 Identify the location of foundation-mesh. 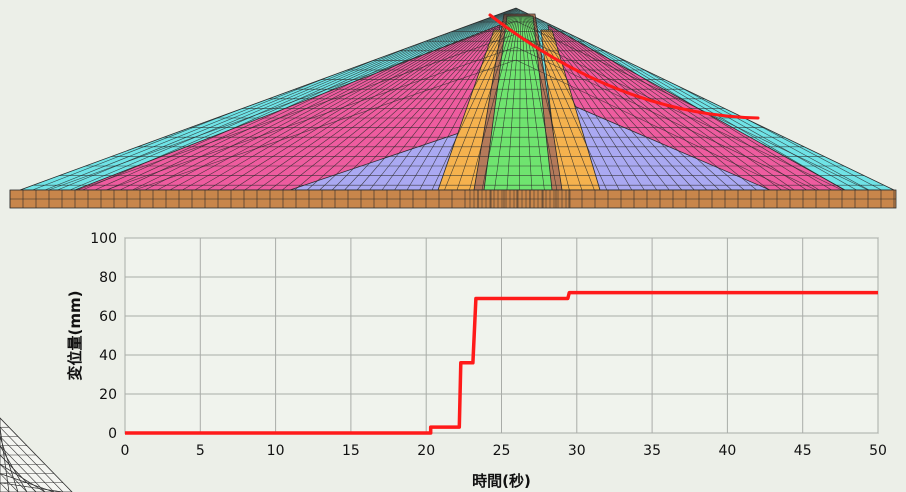
(452, 199).